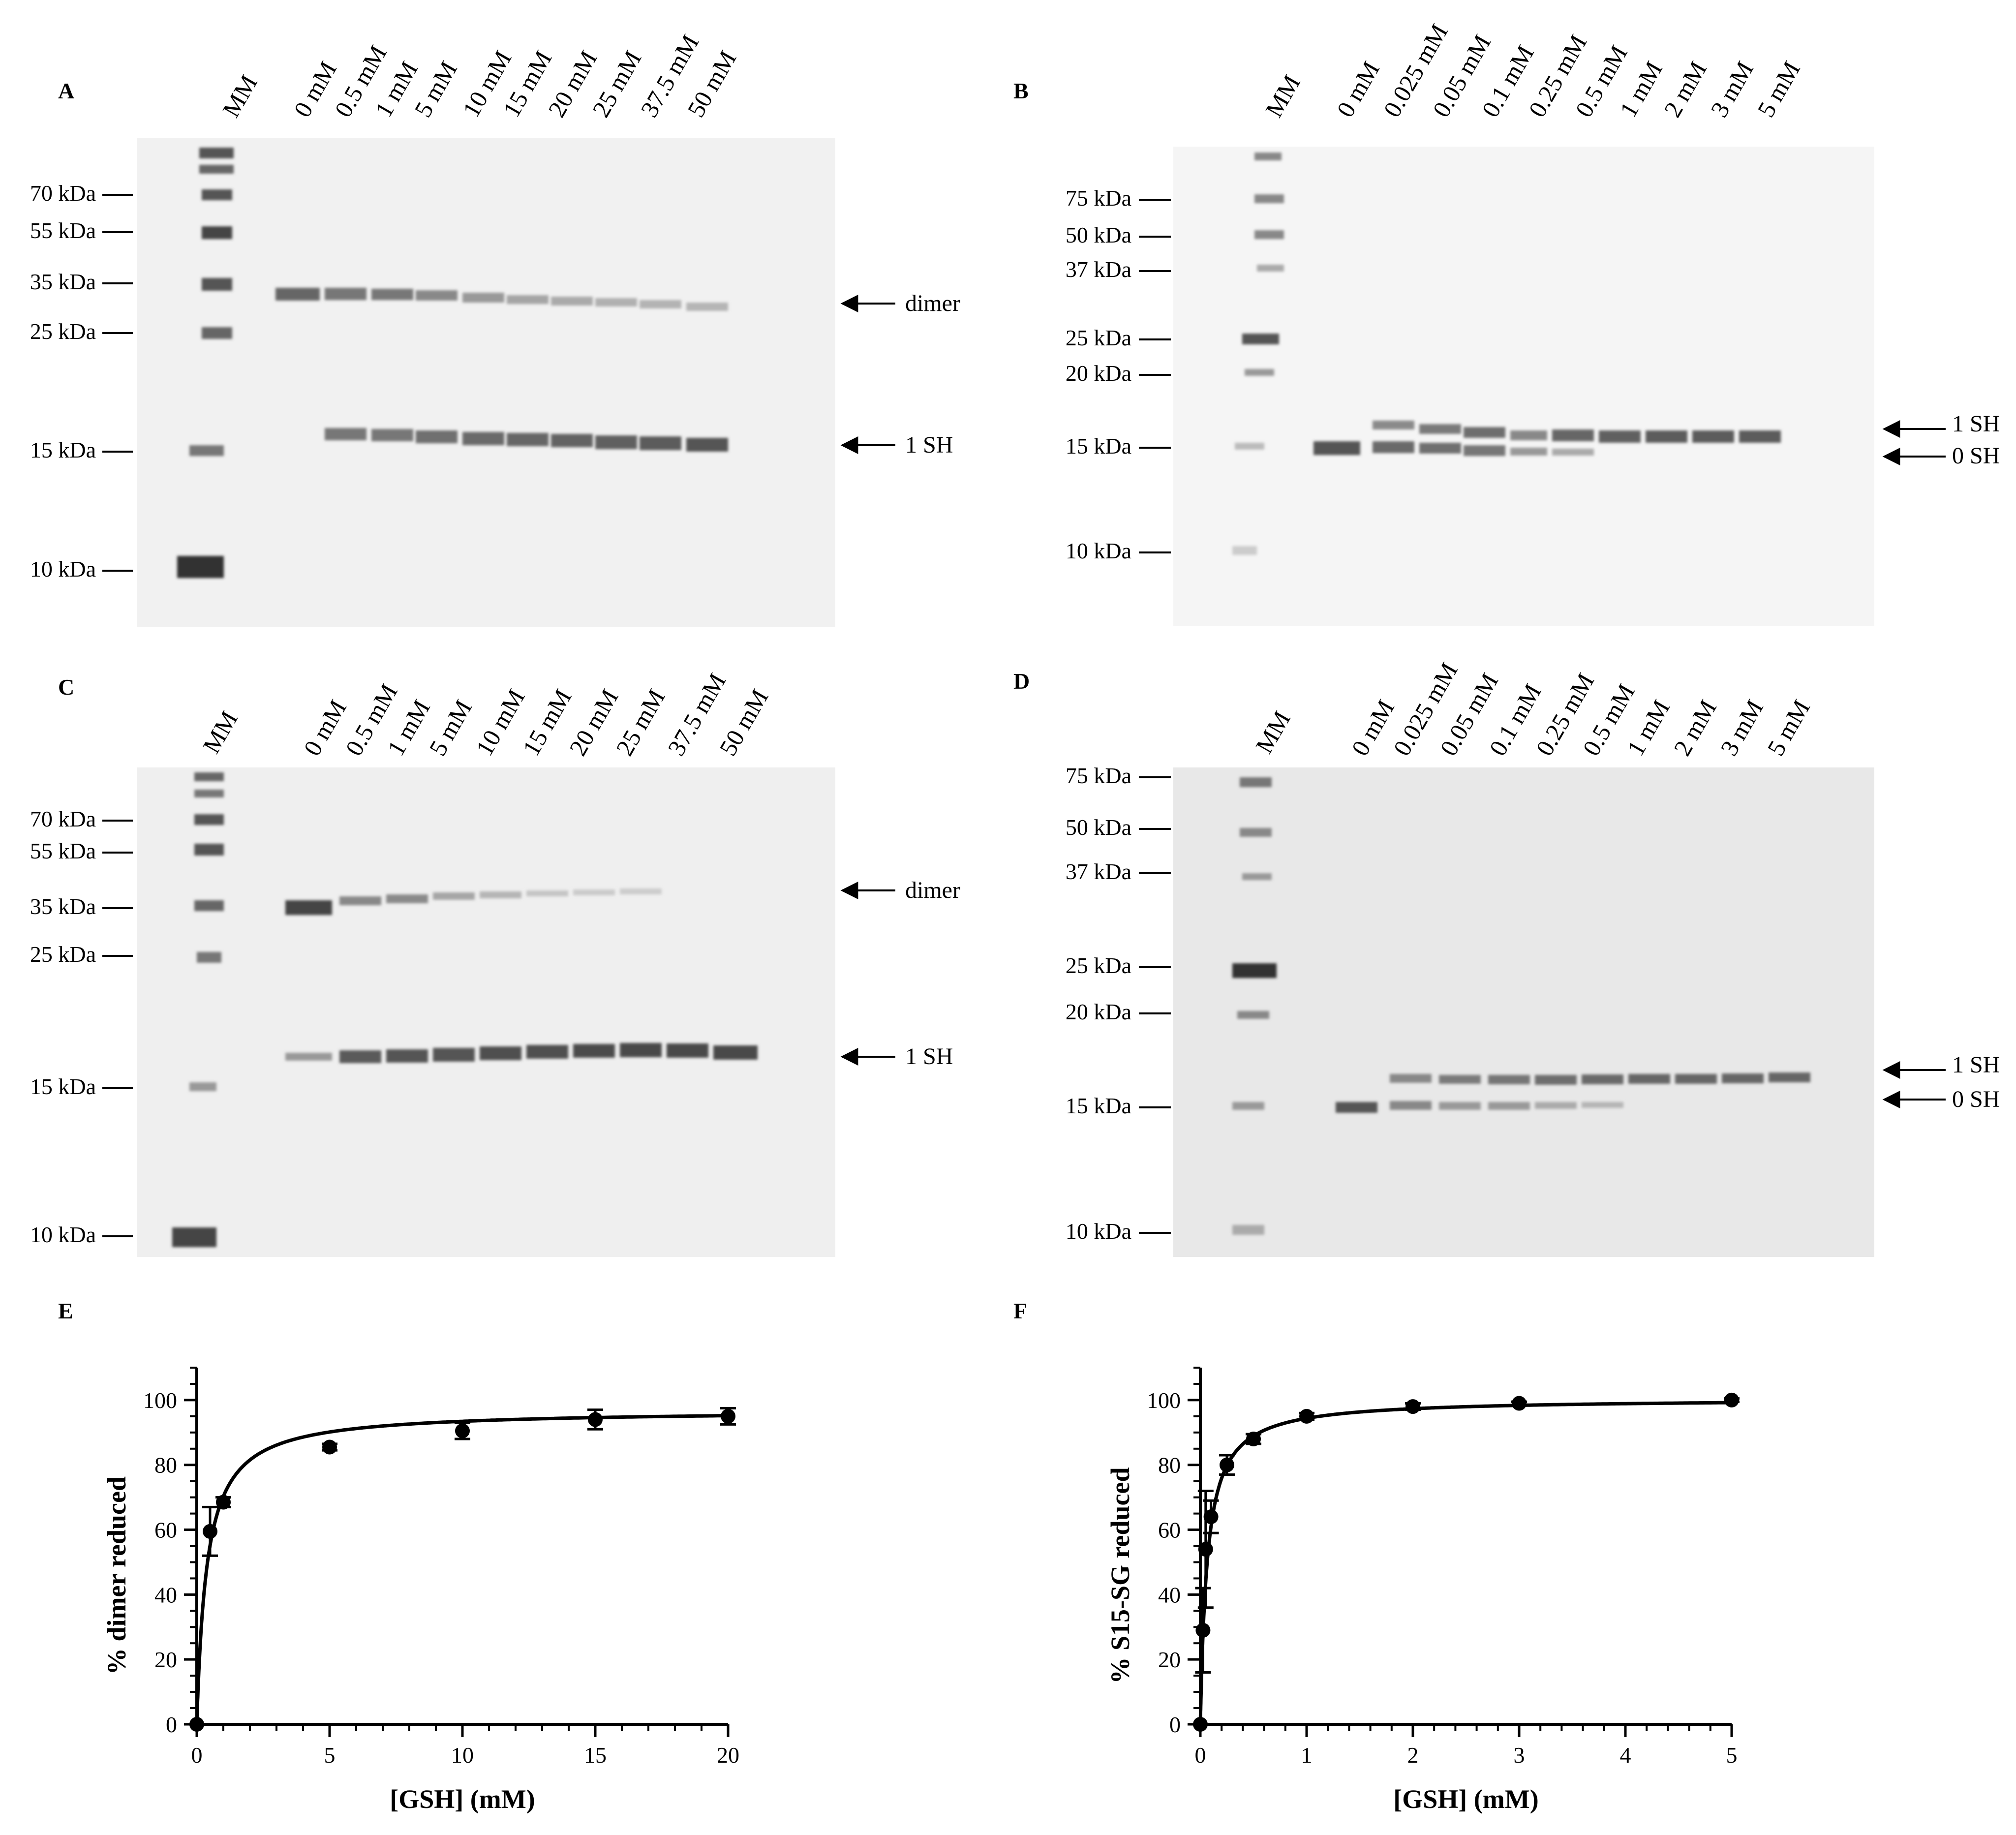 This screenshot has width=2016, height=1835. I want to click on panel-a-marker-label: MM, so click(240, 96).